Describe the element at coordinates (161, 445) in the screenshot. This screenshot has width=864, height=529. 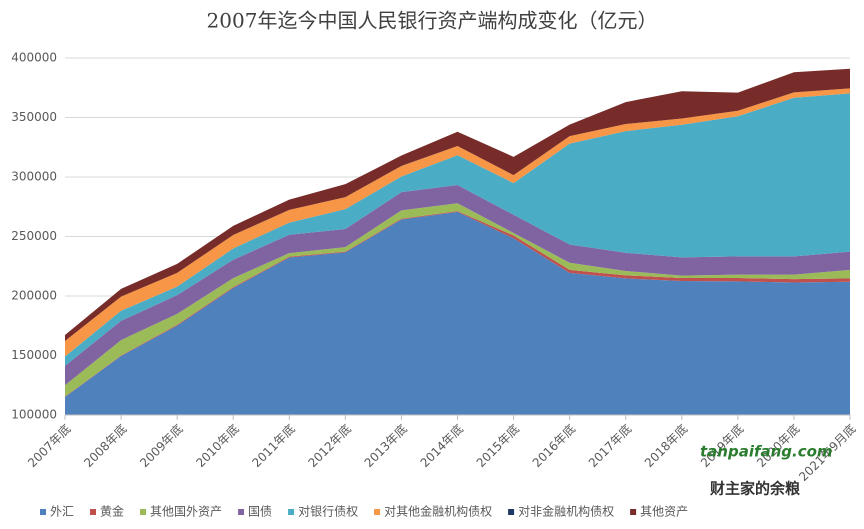
I see `x-tick-label: 2009年底` at that location.